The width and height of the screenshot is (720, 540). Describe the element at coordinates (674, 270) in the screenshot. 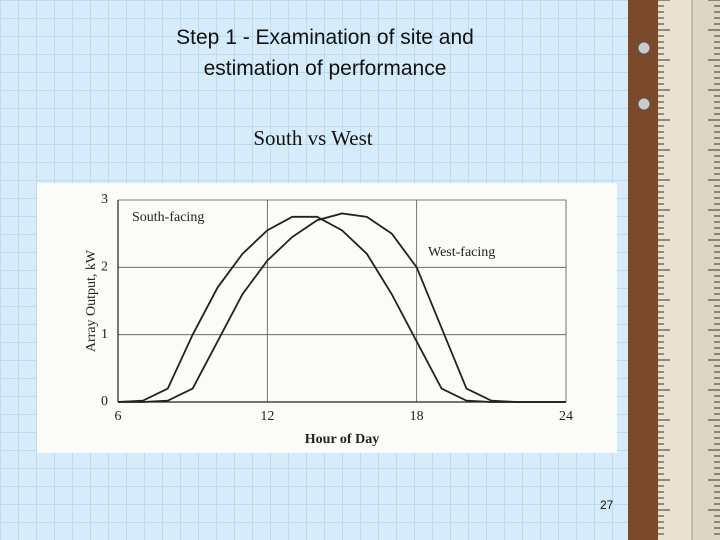

I see `ruler-decoration` at that location.